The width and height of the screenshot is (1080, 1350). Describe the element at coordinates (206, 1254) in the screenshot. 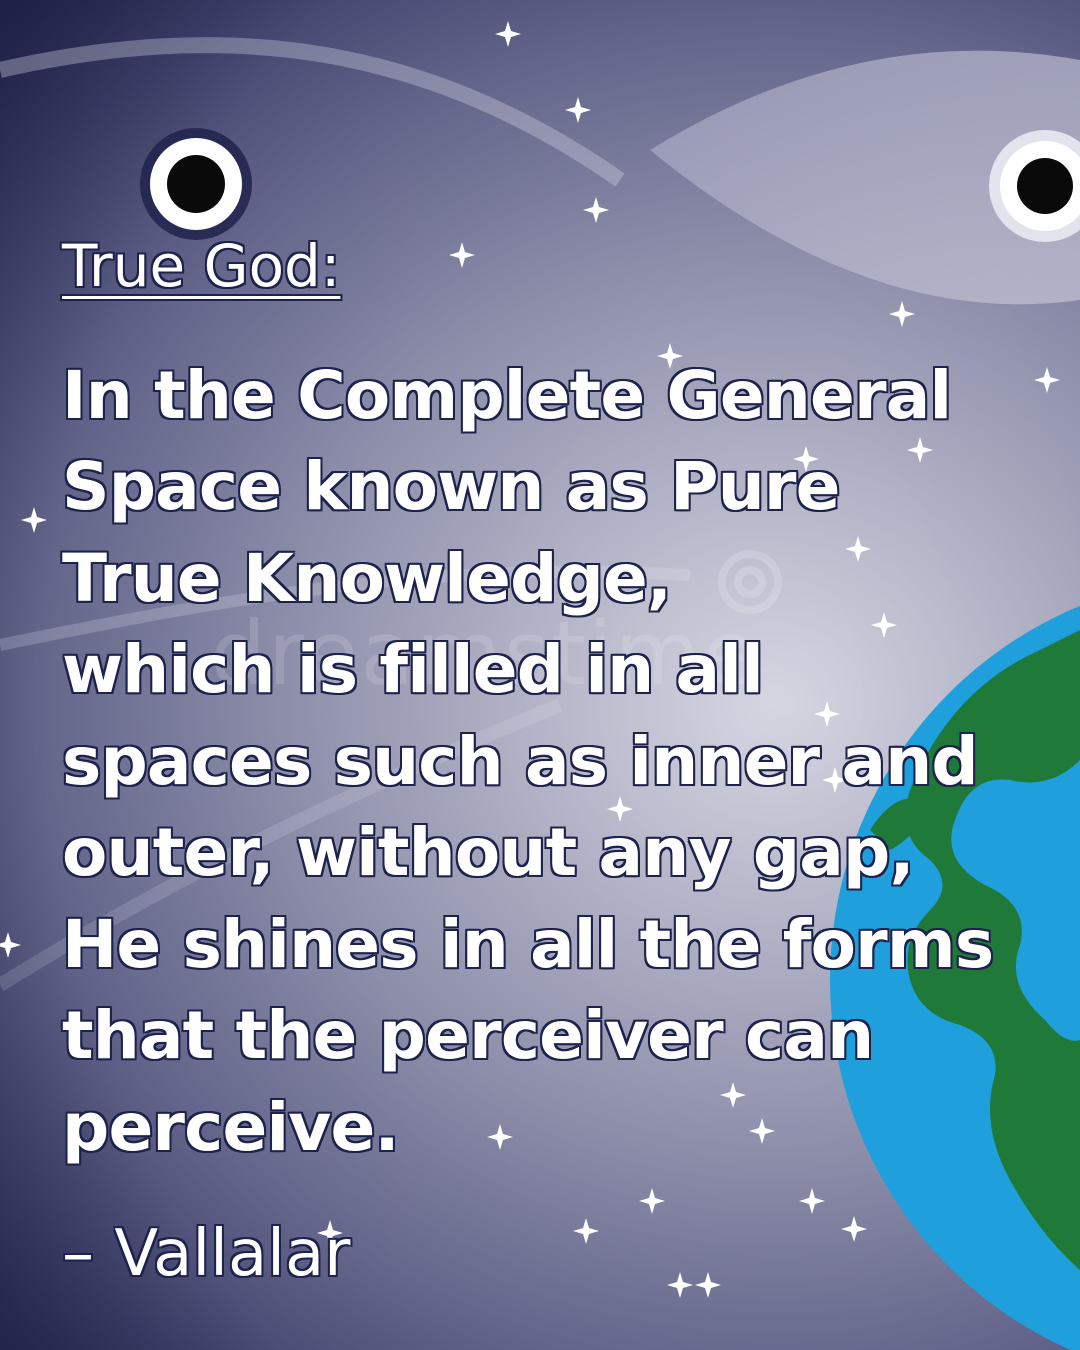

I see `quote-author: – Vallalar` at that location.